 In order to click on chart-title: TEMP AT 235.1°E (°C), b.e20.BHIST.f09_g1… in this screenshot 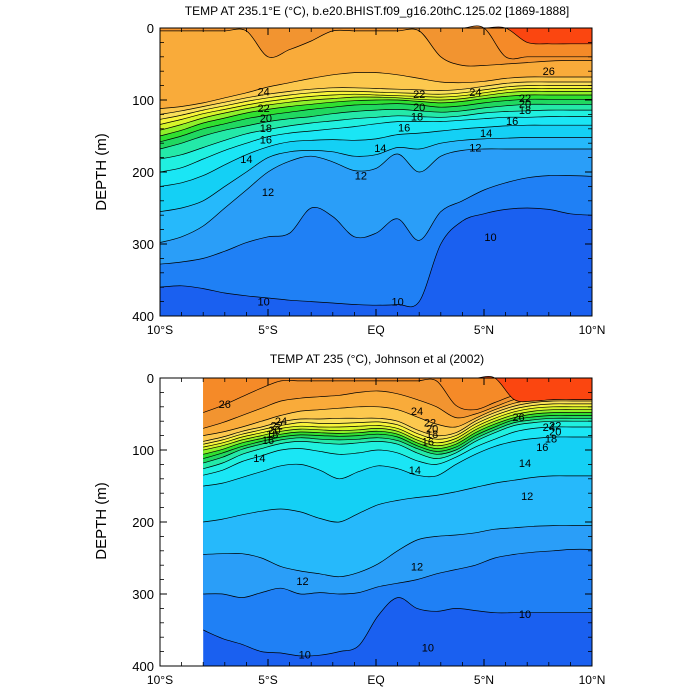, I will do `click(377, 11)`.